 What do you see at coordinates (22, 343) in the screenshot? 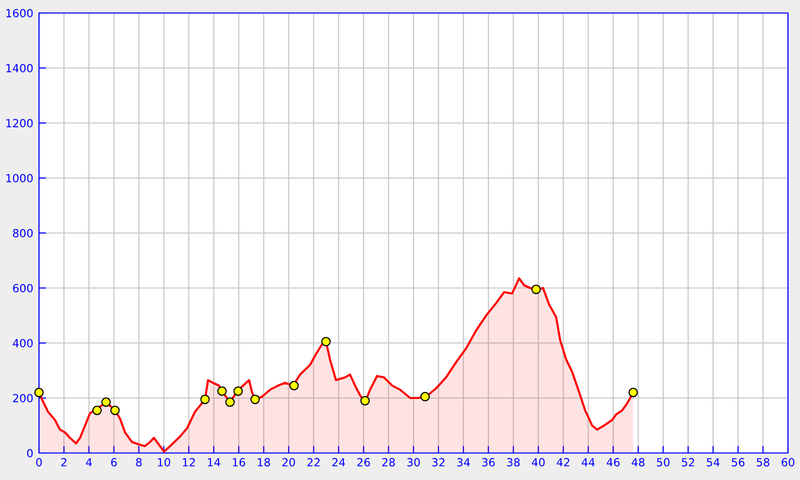
I see `y-tick-label: 400` at bounding box center [22, 343].